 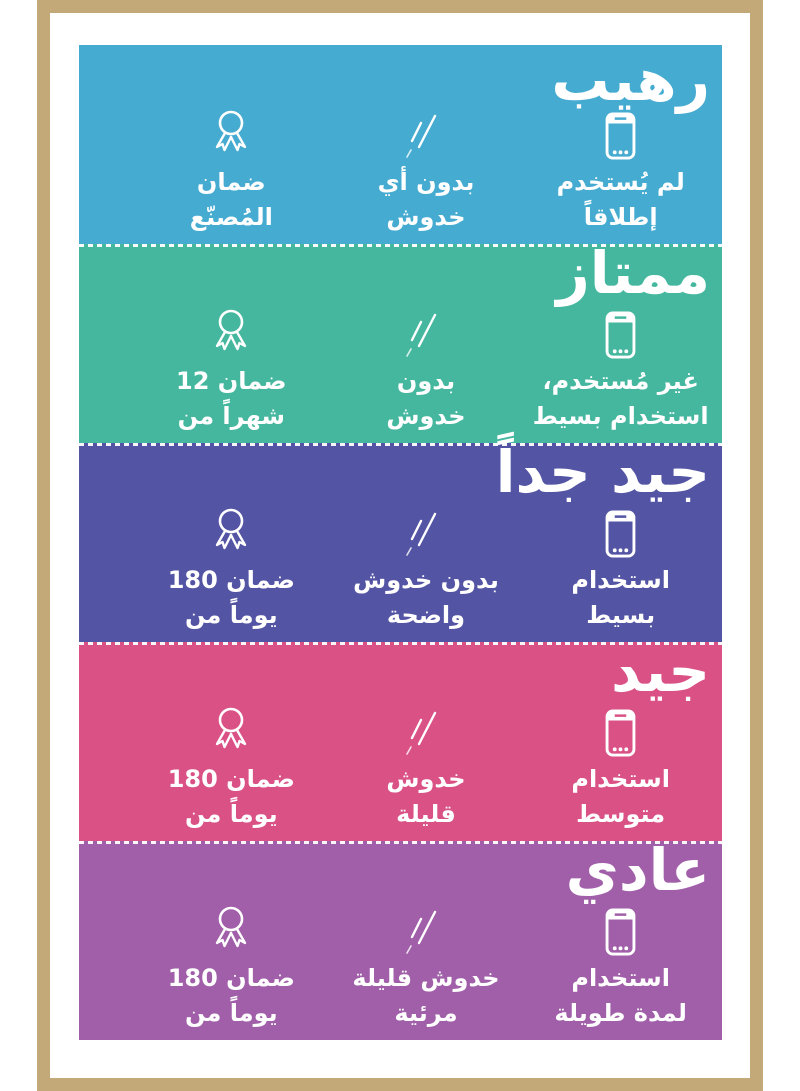 What do you see at coordinates (426, 598) in the screenshot?
I see `scratches-text: بدون خدوش واضحة` at bounding box center [426, 598].